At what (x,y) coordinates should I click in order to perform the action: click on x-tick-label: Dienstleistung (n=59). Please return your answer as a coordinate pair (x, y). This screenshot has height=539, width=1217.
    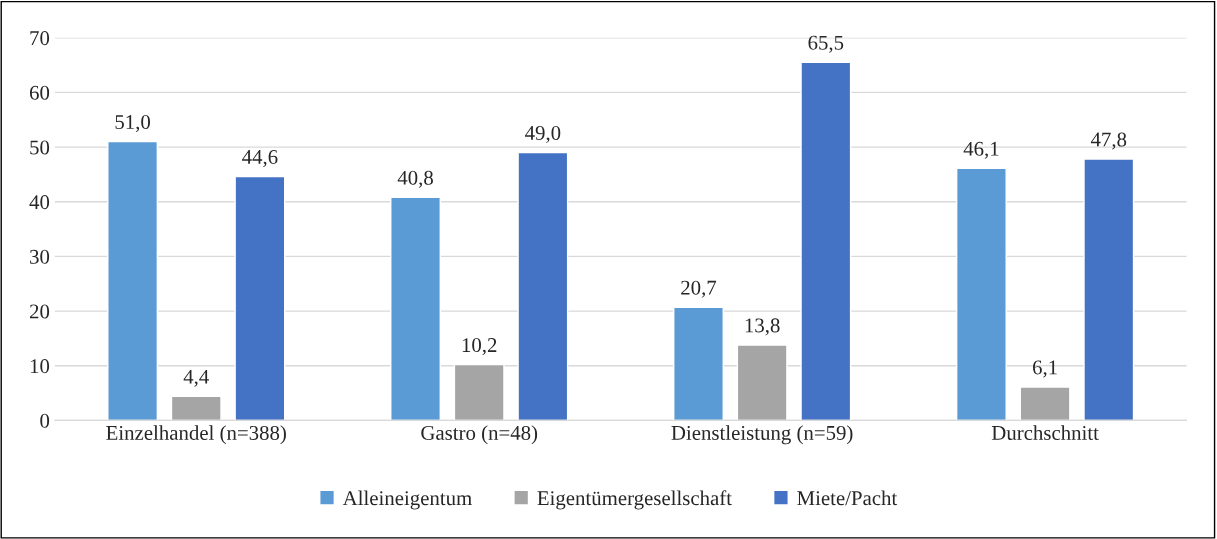
    Looking at the image, I should click on (762, 435).